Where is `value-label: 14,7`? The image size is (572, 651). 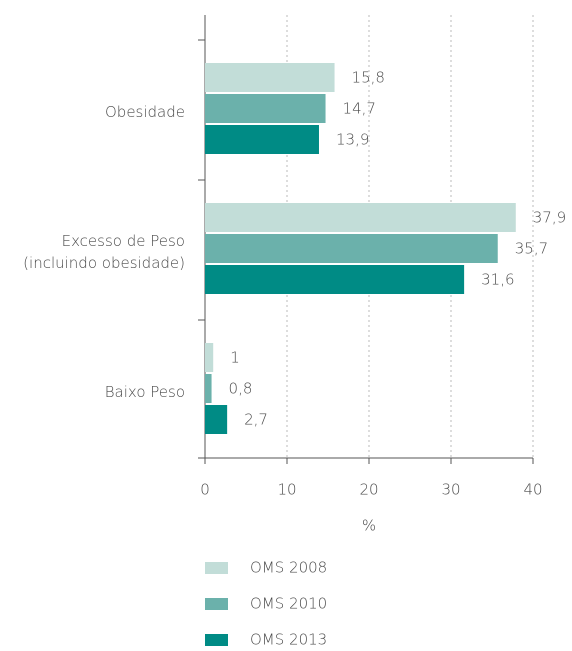
value-label: 14,7 is located at coordinates (359, 109).